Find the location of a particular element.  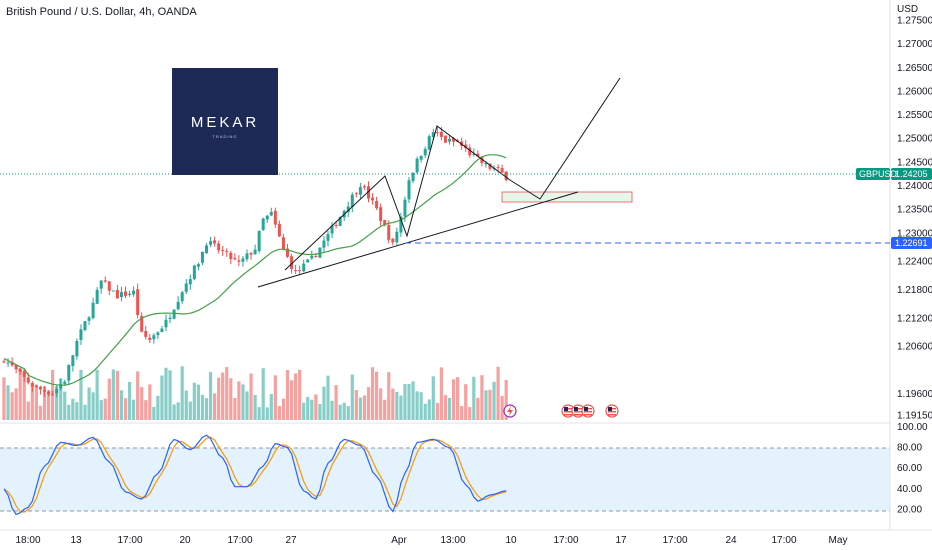

oscillator-tick-label: 40.00 is located at coordinates (909, 489).